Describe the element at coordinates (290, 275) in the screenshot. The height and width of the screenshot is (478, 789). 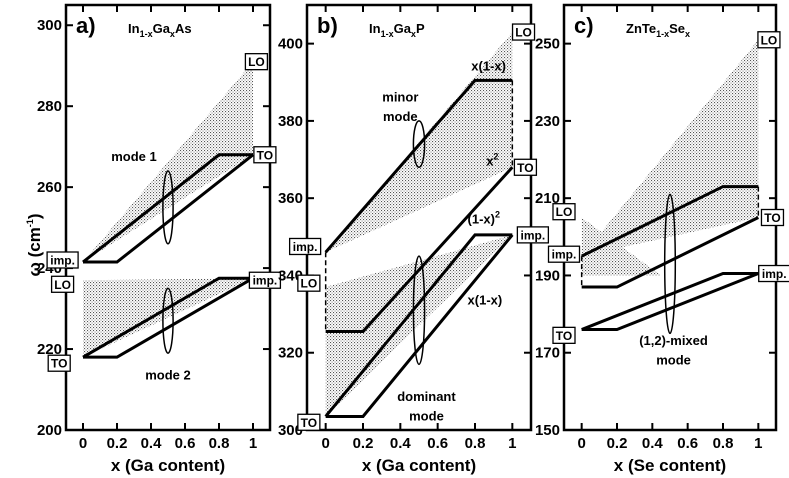
I see `y-tick-label-p1-2: 340` at that location.